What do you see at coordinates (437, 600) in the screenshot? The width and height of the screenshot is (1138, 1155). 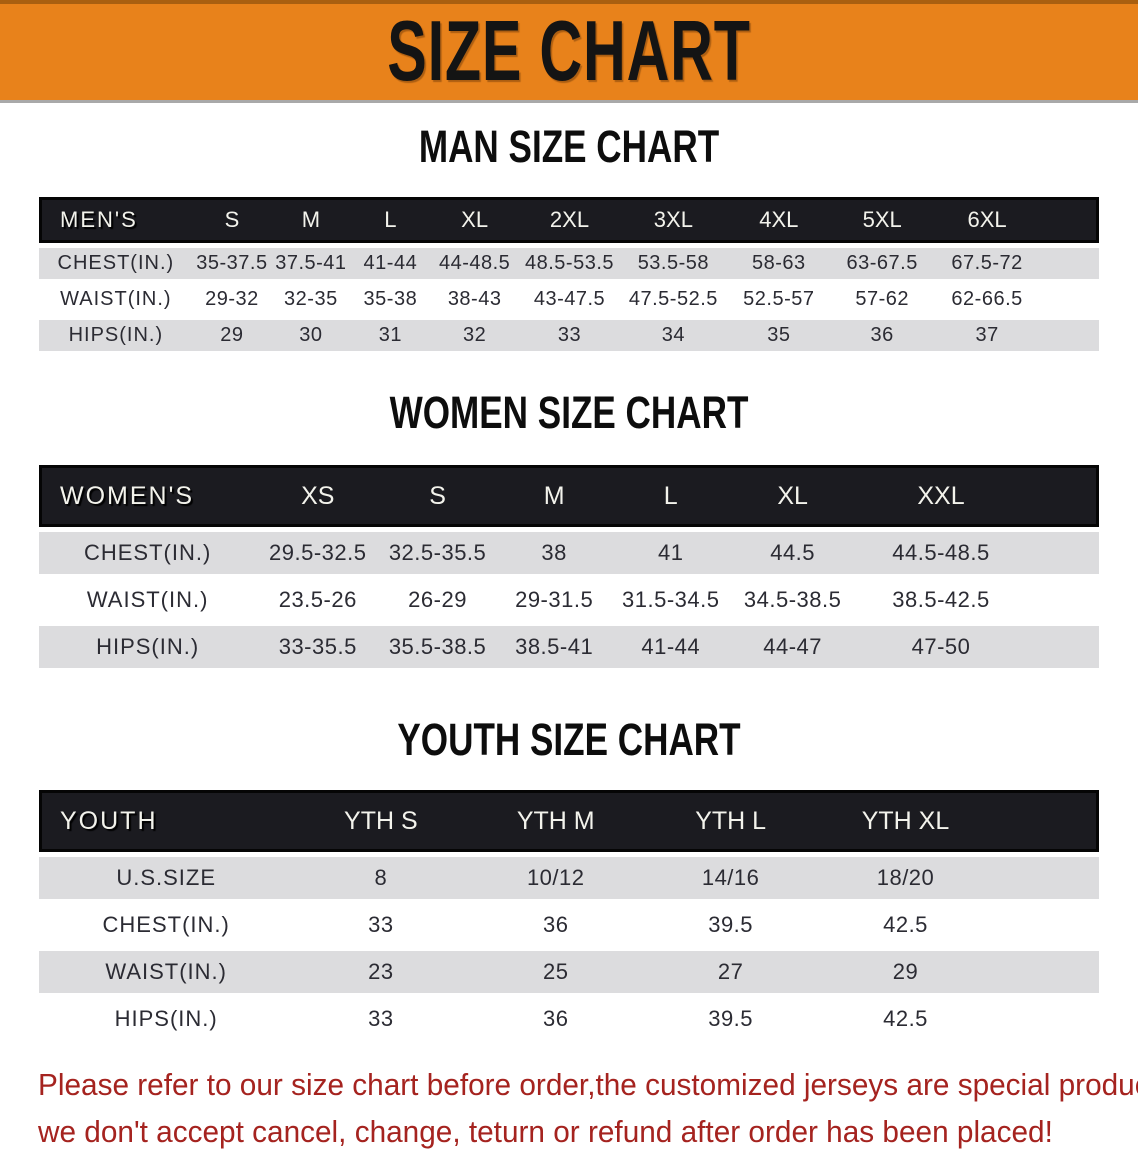 I see `value-cell: 26-29` at bounding box center [437, 600].